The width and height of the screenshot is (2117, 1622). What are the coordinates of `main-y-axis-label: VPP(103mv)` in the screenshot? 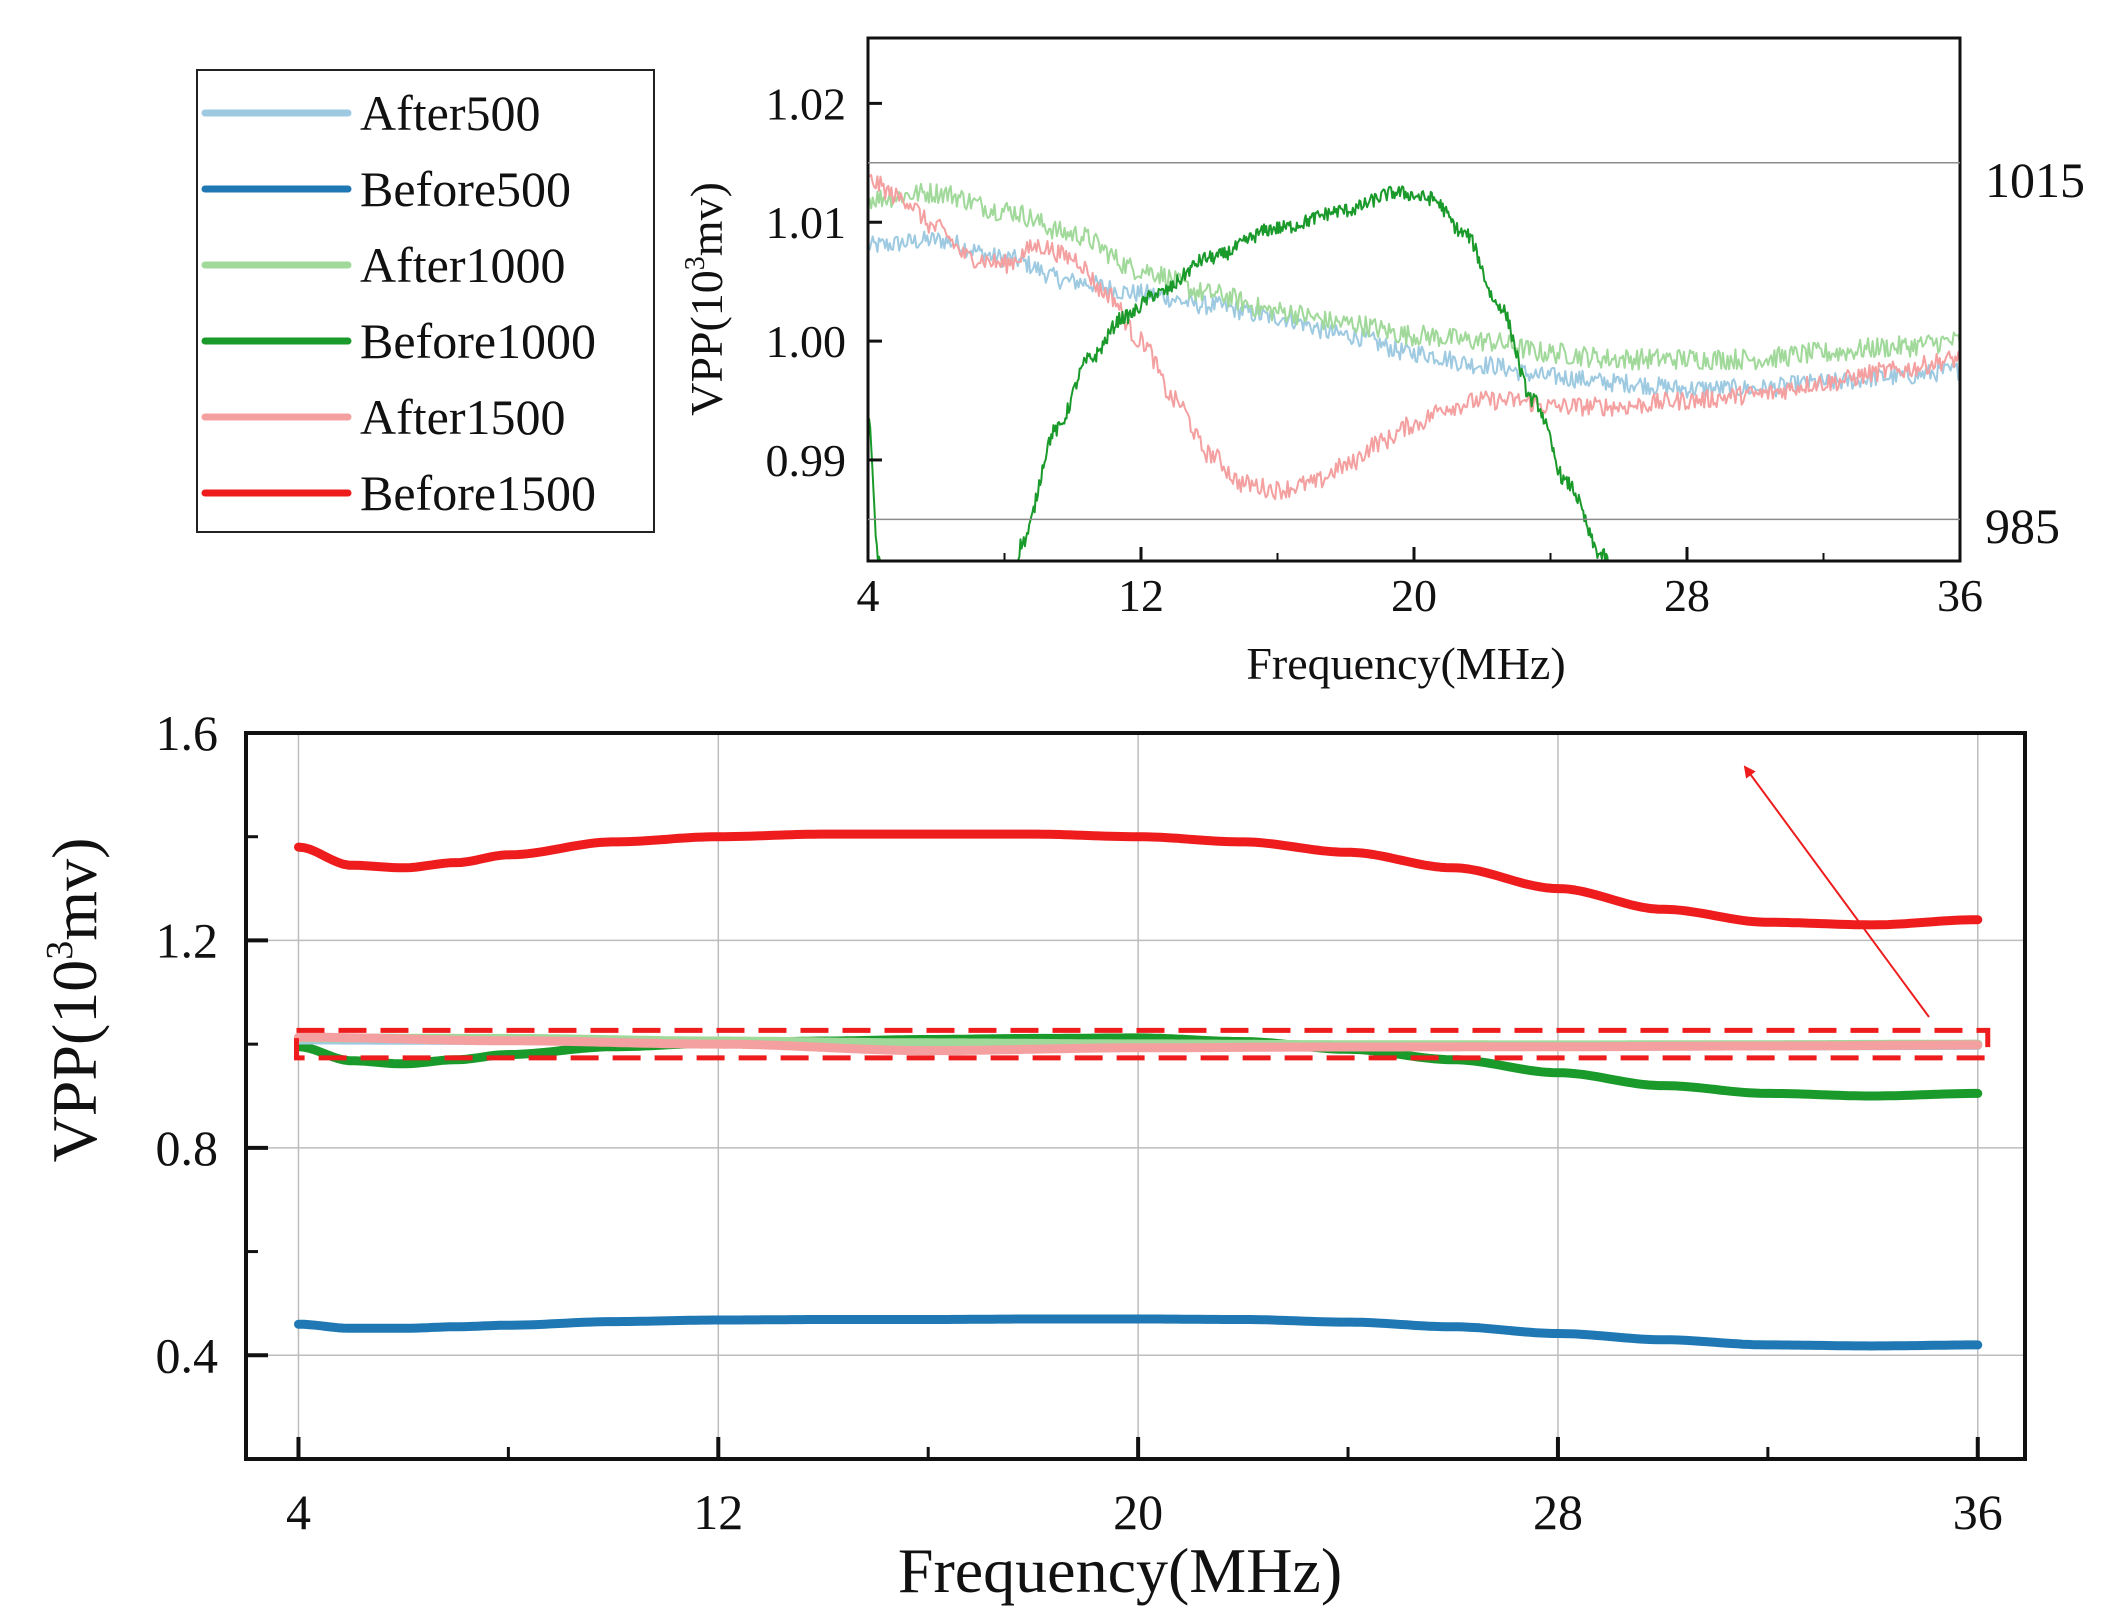 It's located at (74, 1000).